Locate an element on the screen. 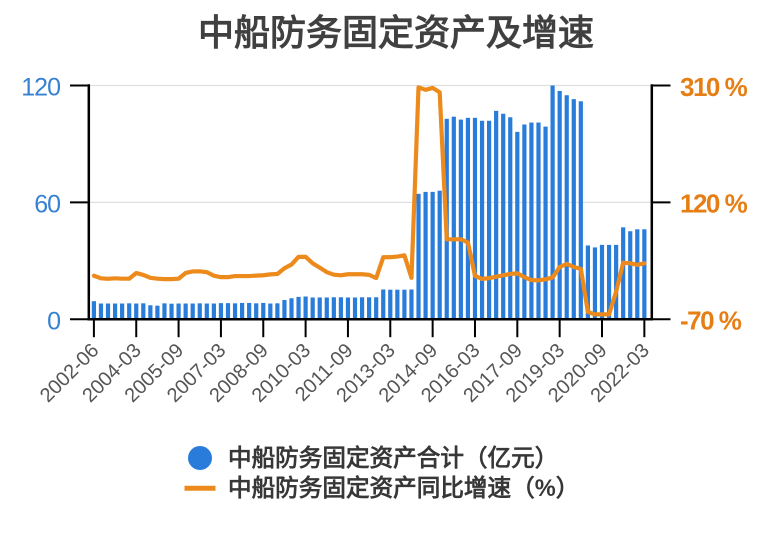 The width and height of the screenshot is (768, 540). svg-text: 120 is located at coordinates (40, 88).